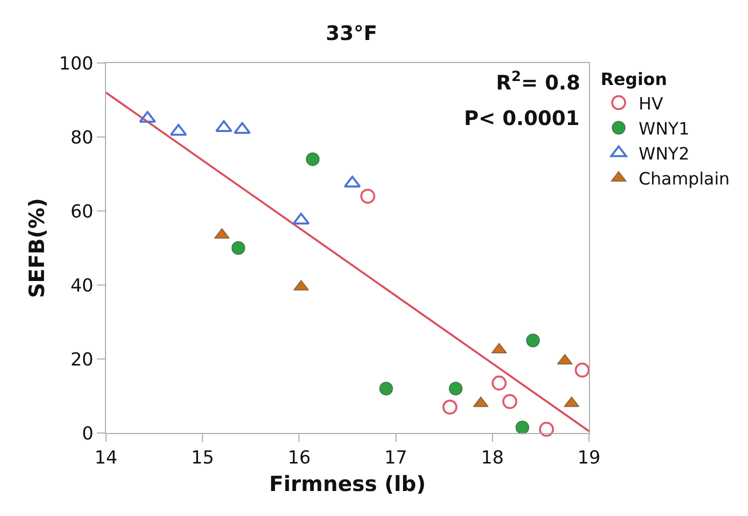  I want to click on x-tick-label: 16, so click(299, 458).